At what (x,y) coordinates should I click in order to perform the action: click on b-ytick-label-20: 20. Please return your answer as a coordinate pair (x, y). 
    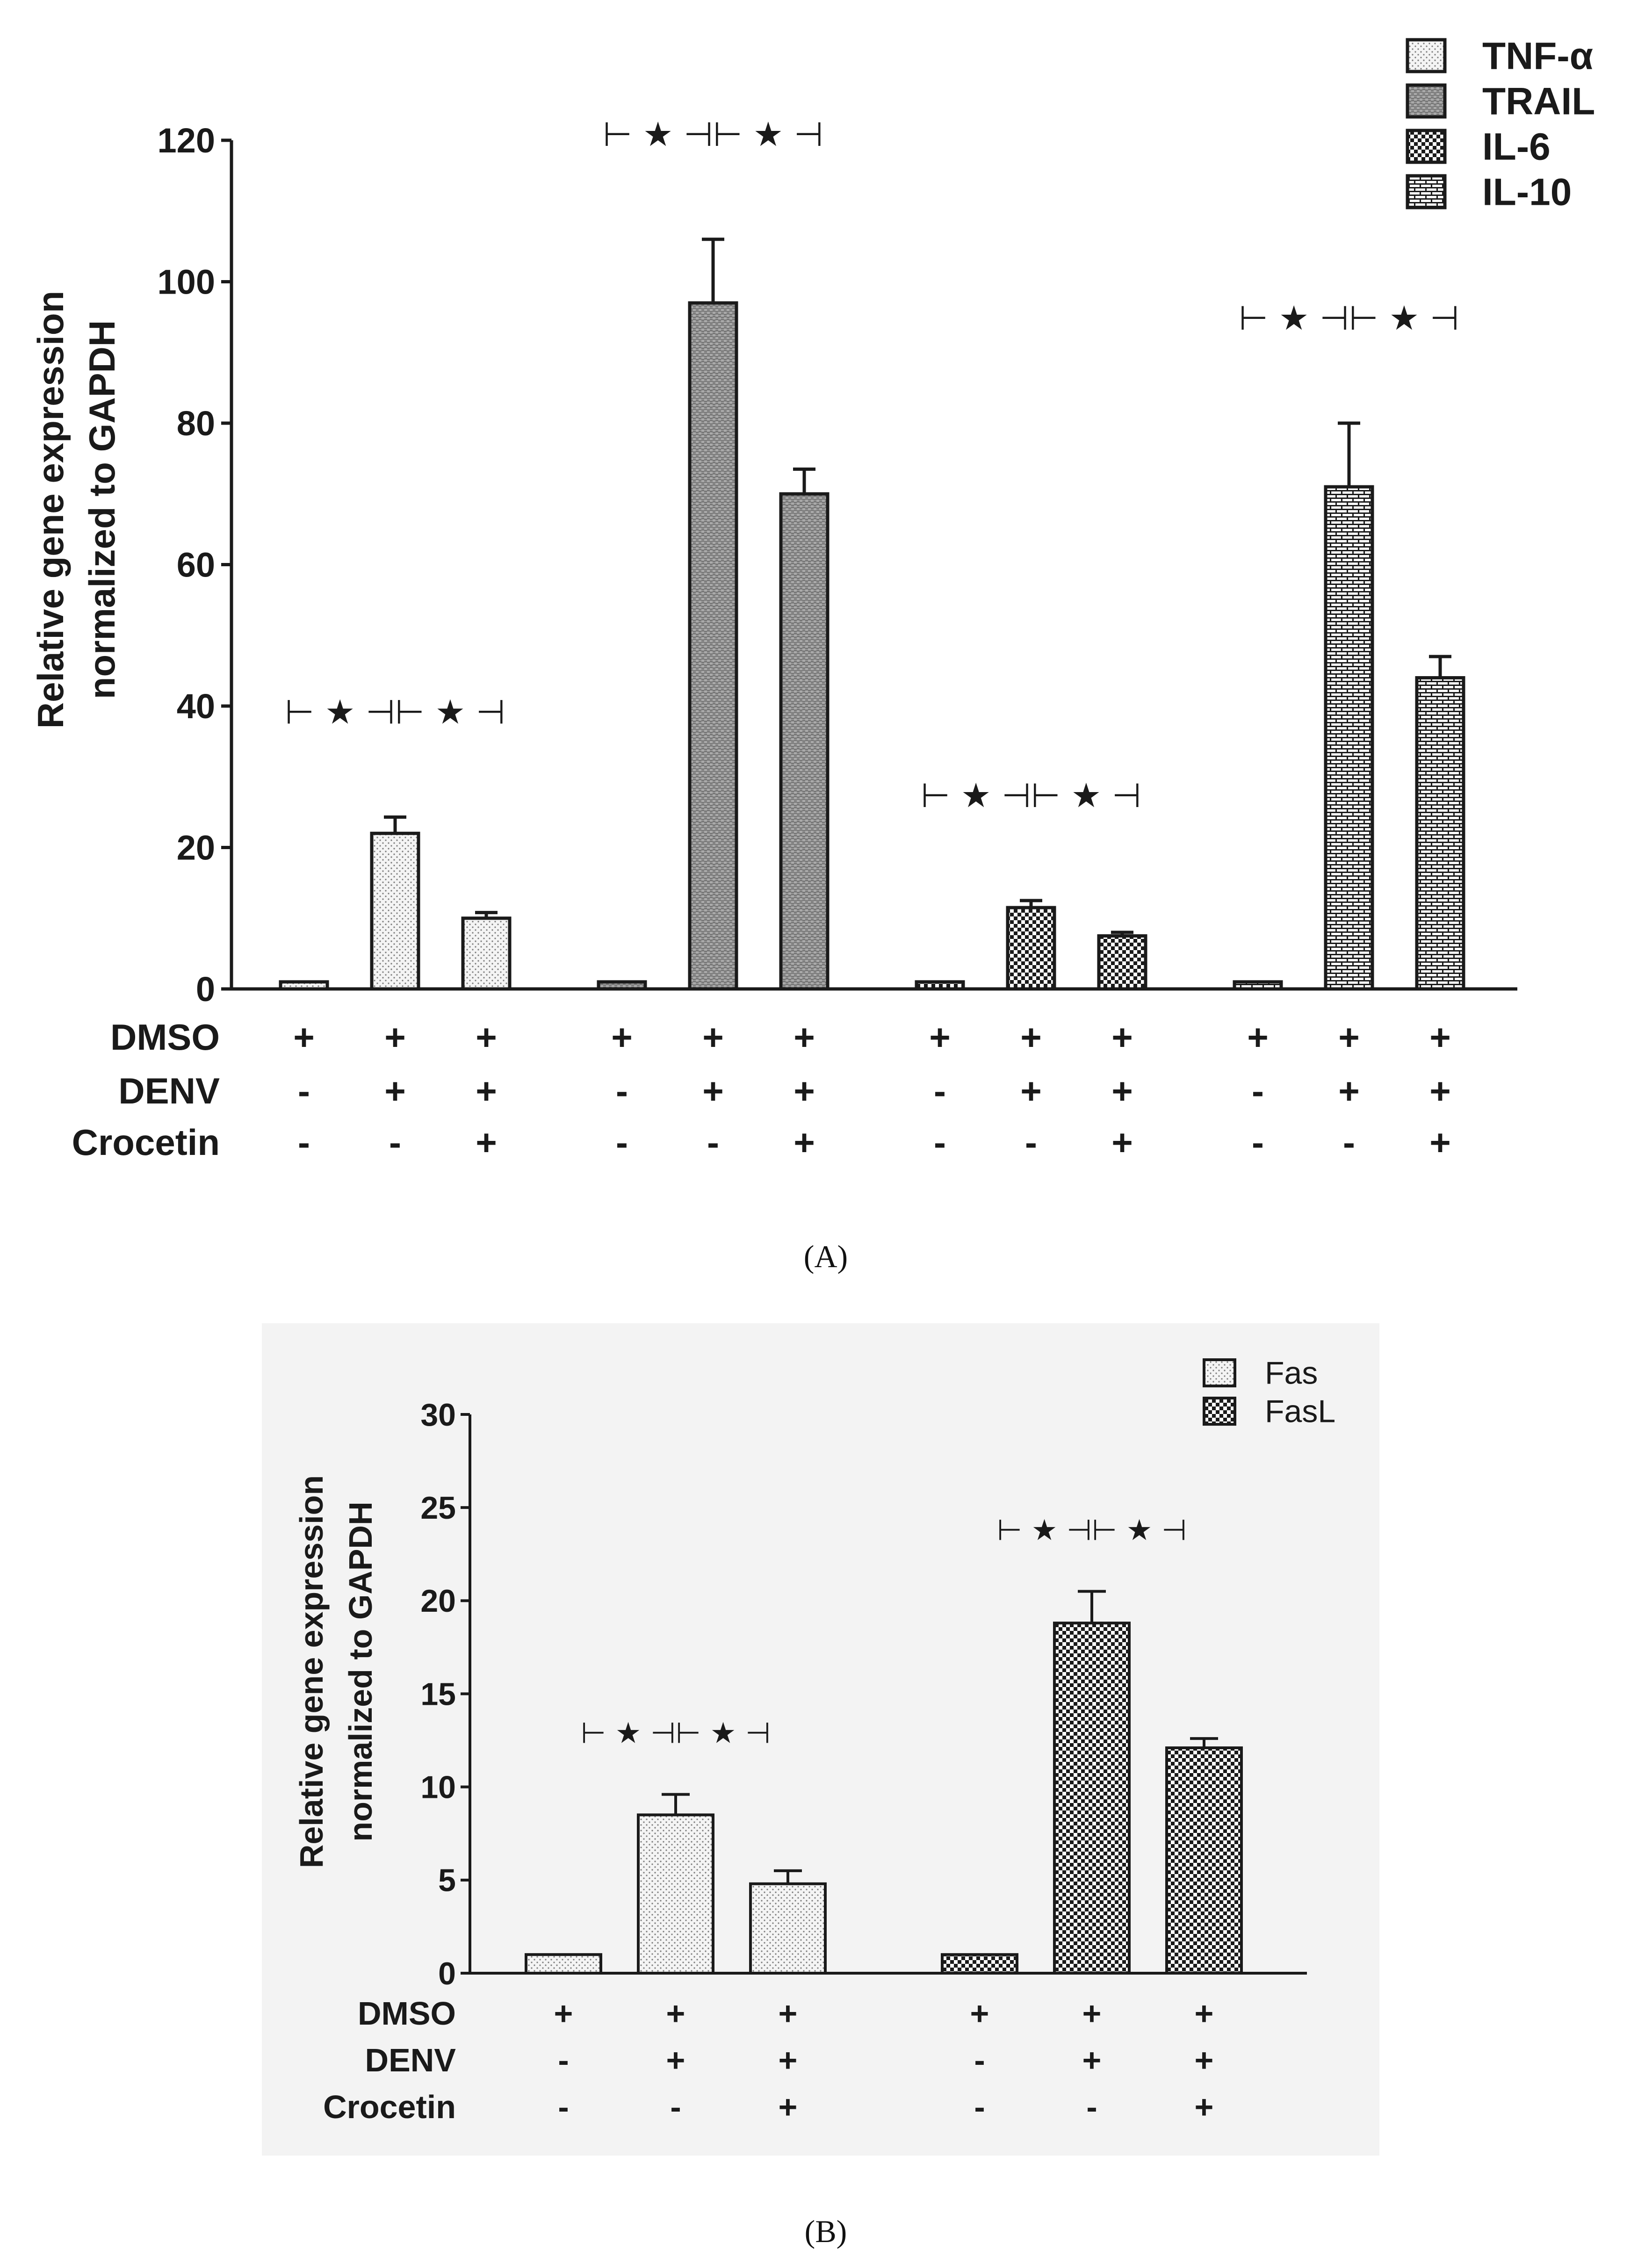
    Looking at the image, I should click on (438, 1601).